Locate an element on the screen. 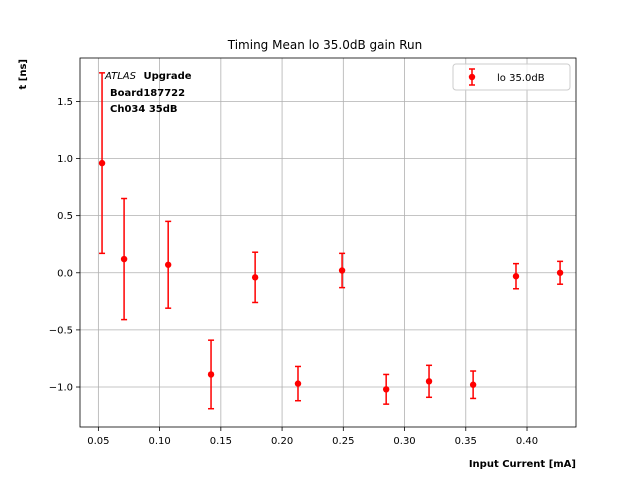 This screenshot has width=640, height=480. legend-box is located at coordinates (511, 77).